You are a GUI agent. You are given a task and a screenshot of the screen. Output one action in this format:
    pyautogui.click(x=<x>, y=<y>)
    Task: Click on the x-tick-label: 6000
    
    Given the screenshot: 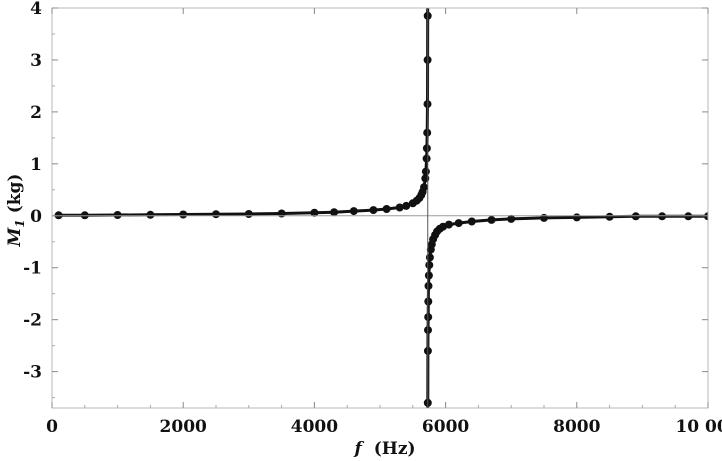 What is the action you would take?
    pyautogui.click(x=445, y=427)
    